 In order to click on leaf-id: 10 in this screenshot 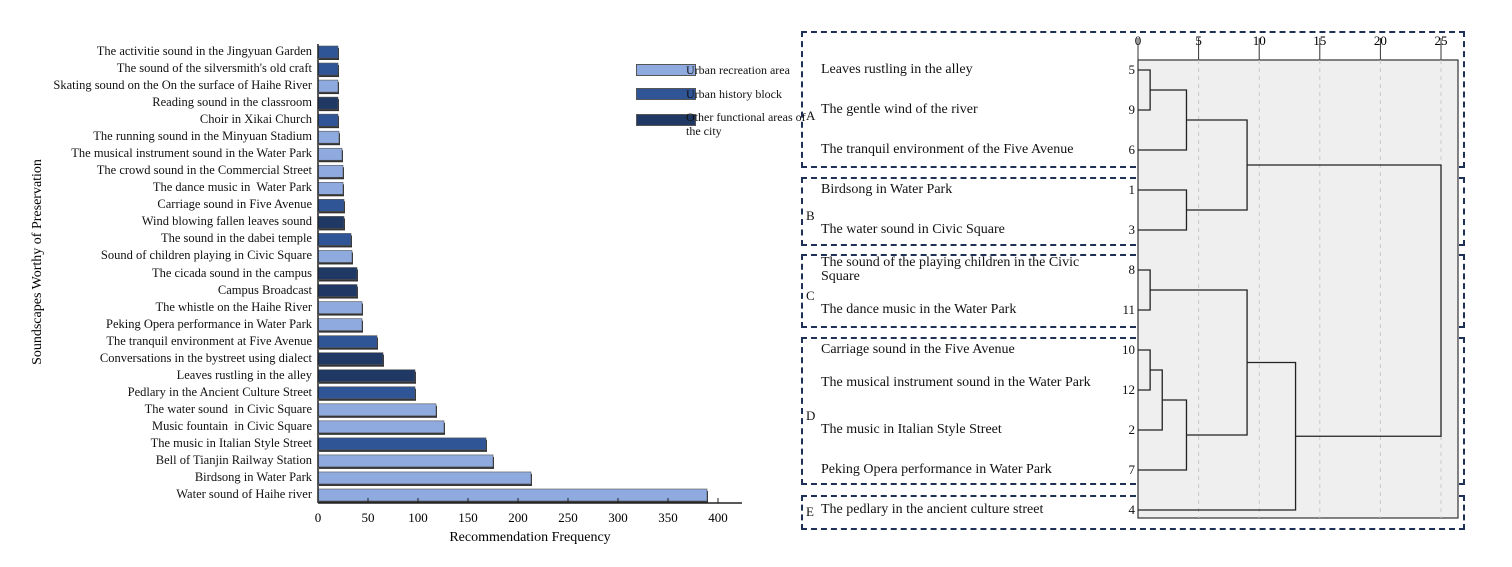, I will do `click(1128, 349)`.